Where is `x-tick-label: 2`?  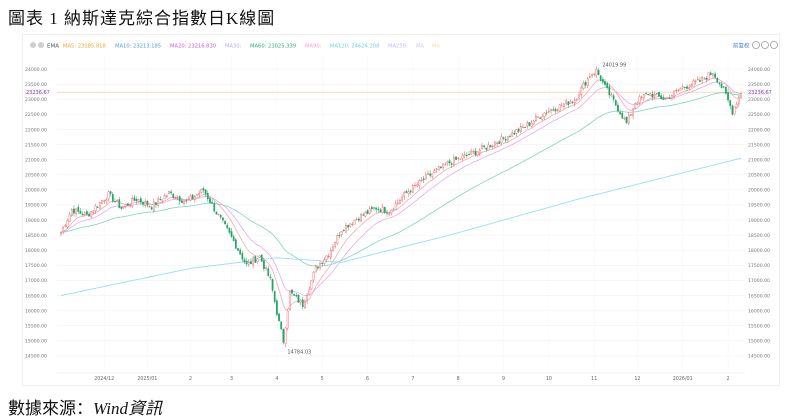
x-tick-label: 2 is located at coordinates (728, 379).